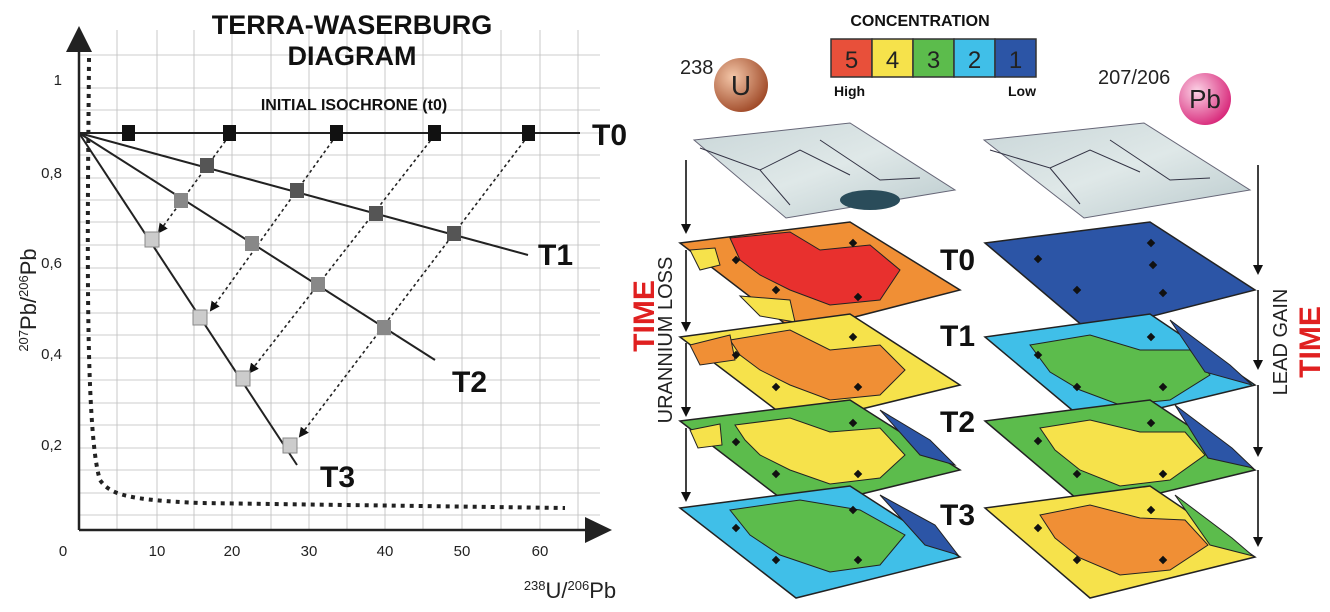 The height and width of the screenshot is (612, 1330). I want to click on uranium-layer-t2, so click(820, 455).